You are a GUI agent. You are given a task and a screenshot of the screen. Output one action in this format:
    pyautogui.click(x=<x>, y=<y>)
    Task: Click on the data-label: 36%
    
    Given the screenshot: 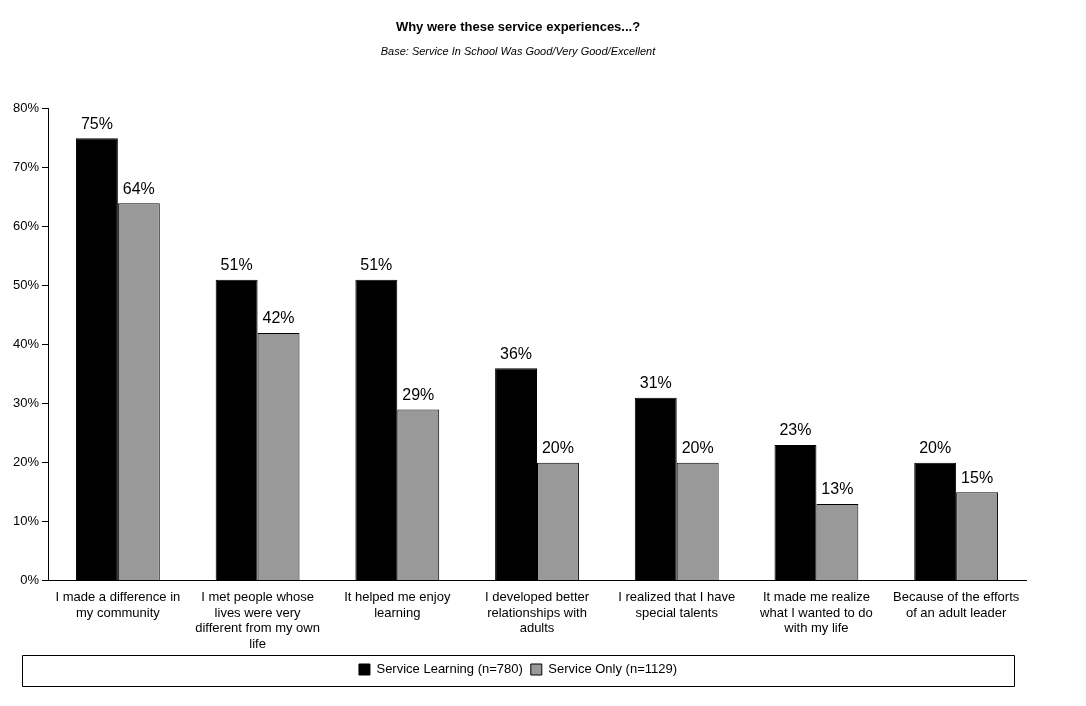 What is the action you would take?
    pyautogui.click(x=516, y=353)
    